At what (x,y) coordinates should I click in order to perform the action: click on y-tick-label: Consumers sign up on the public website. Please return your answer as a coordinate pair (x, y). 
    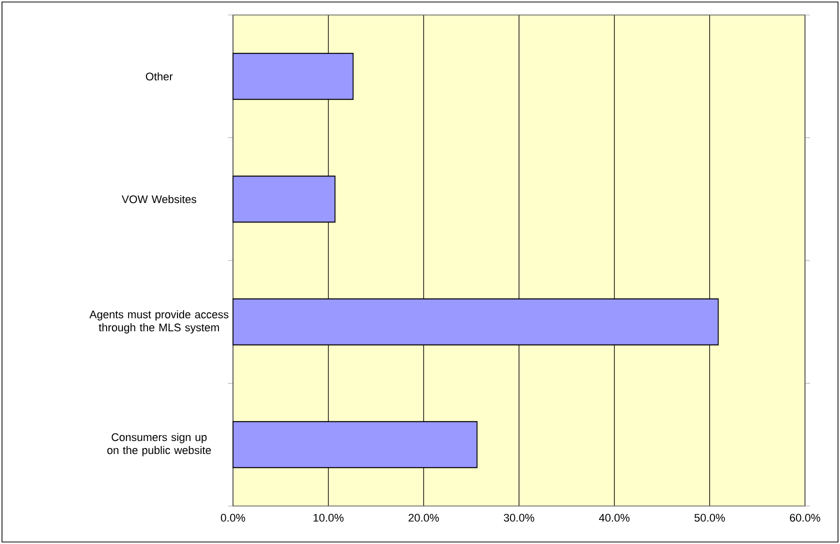
    Looking at the image, I should click on (159, 444).